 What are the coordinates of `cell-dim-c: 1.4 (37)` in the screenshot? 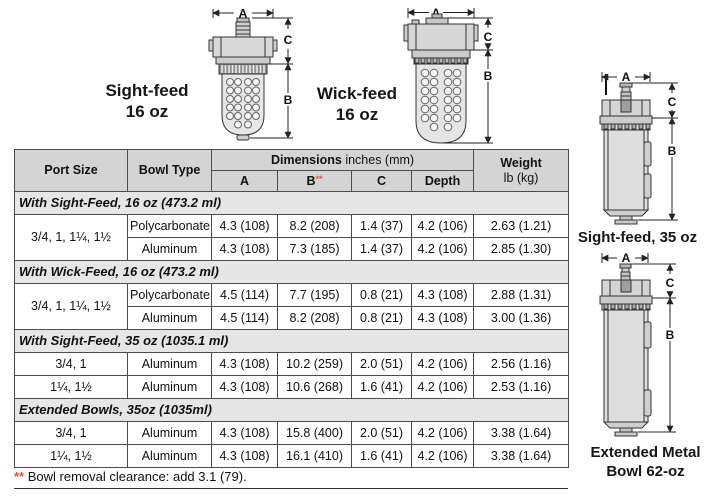 It's located at (381, 249).